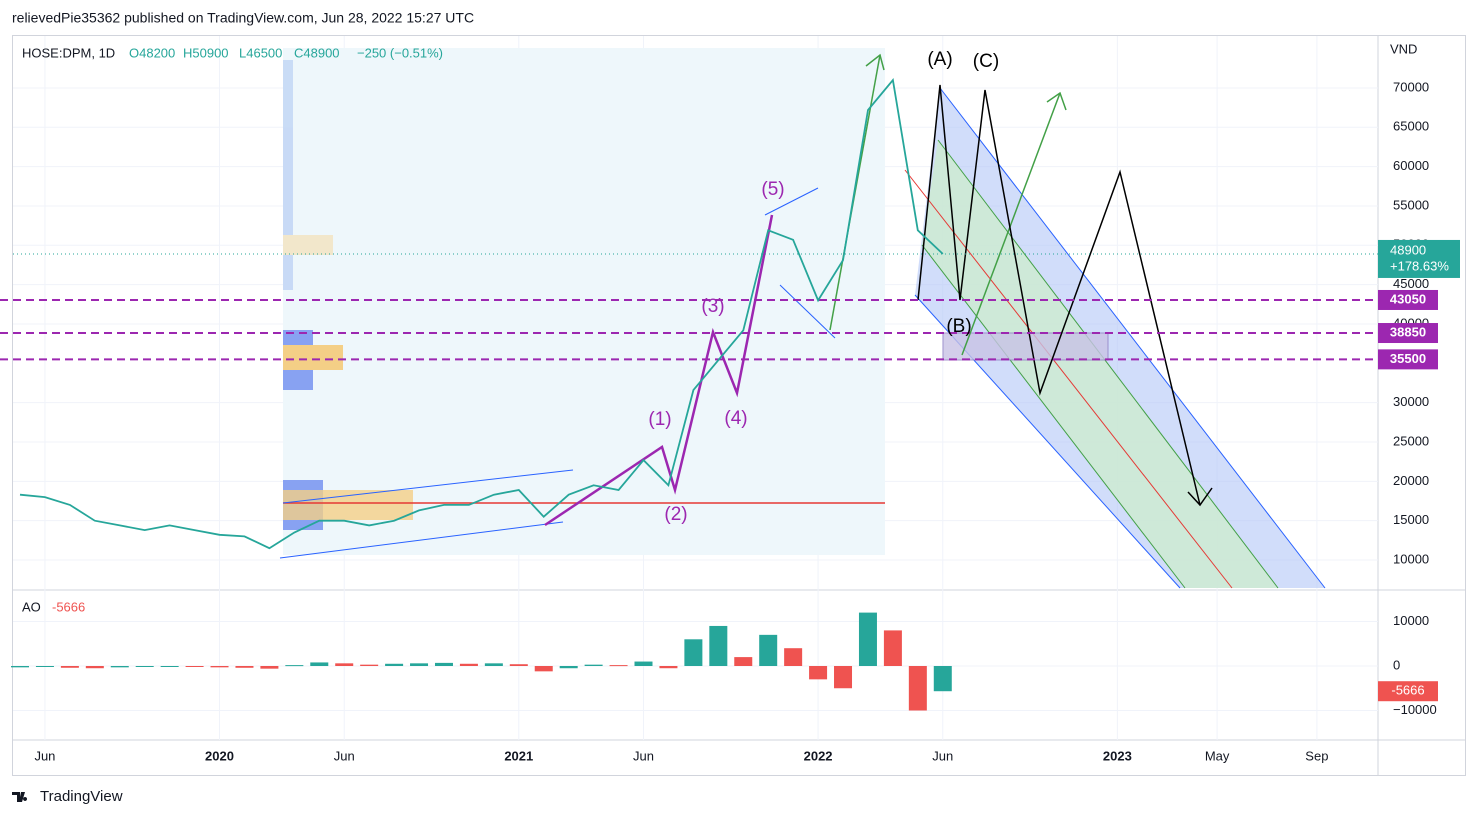 The width and height of the screenshot is (1478, 818). I want to click on symbol: HOSE:DPM, 1D, so click(68, 52).